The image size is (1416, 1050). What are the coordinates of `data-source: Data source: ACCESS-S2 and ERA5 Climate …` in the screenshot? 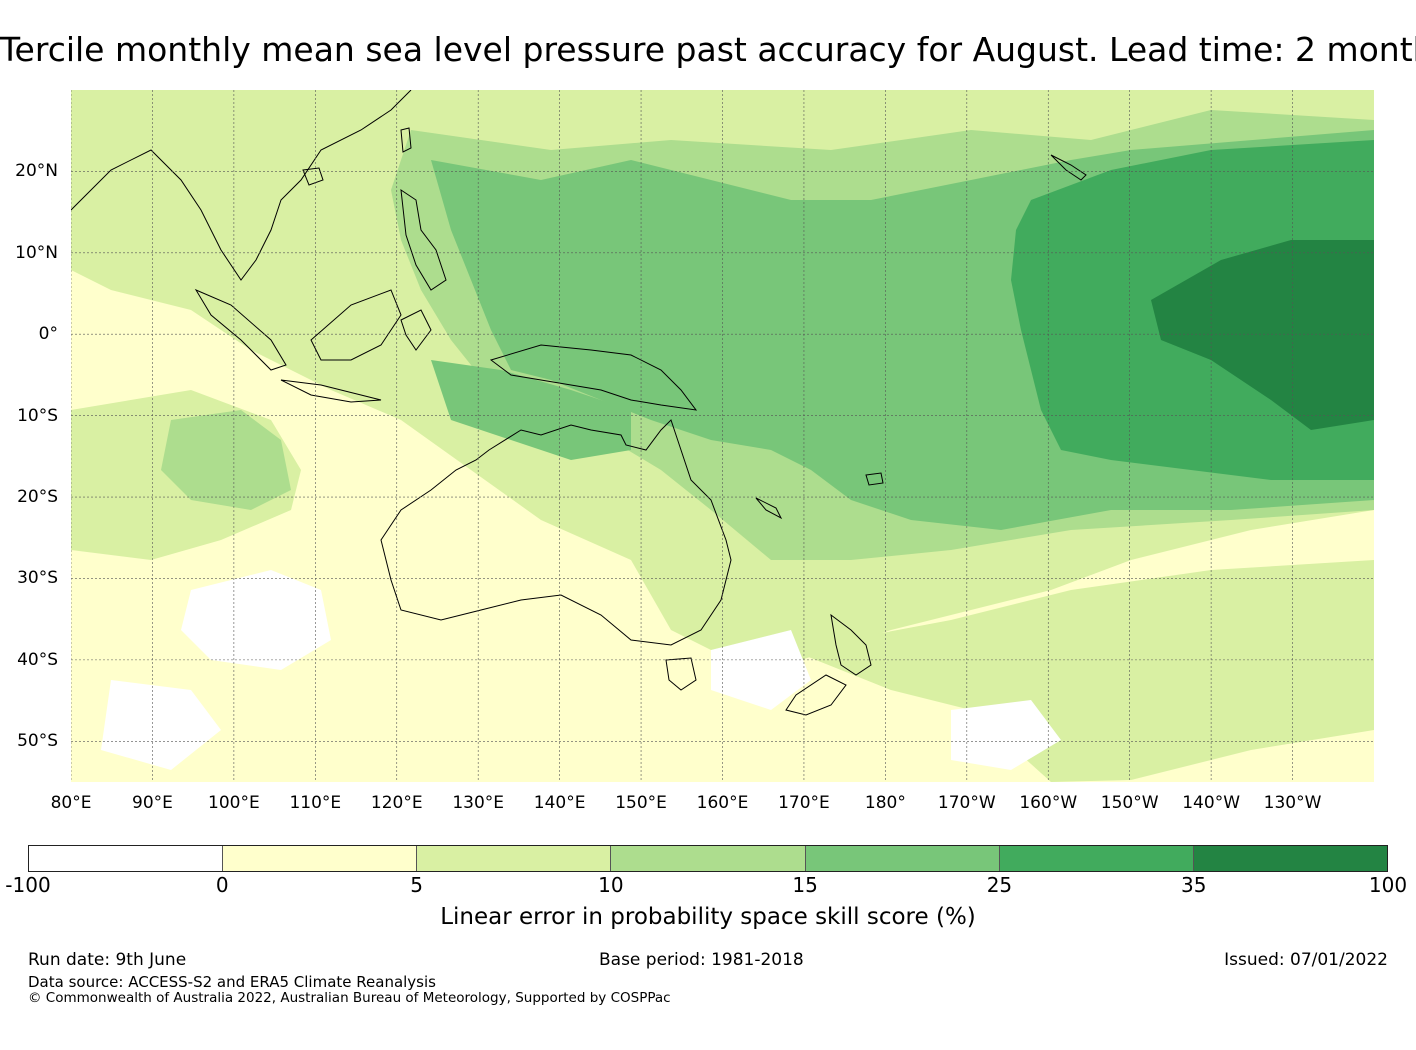 It's located at (232, 982).